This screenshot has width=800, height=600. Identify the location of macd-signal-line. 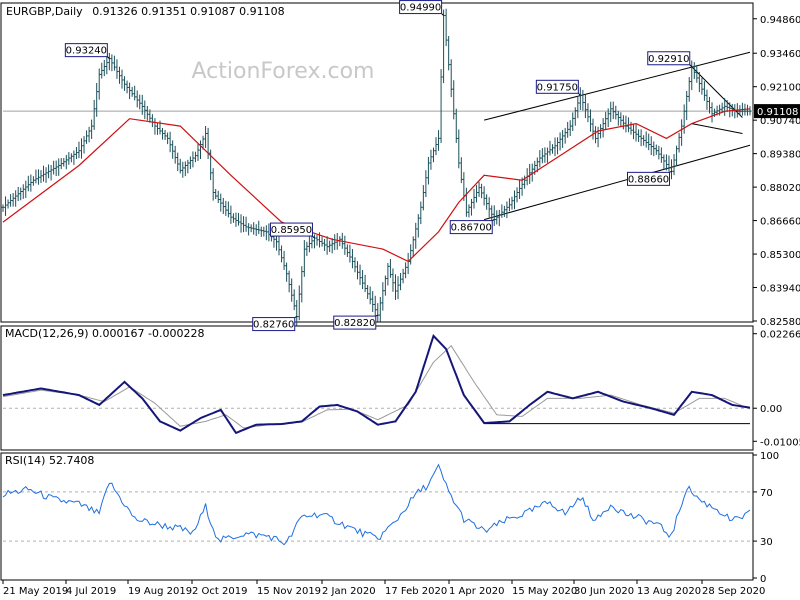
(376, 386).